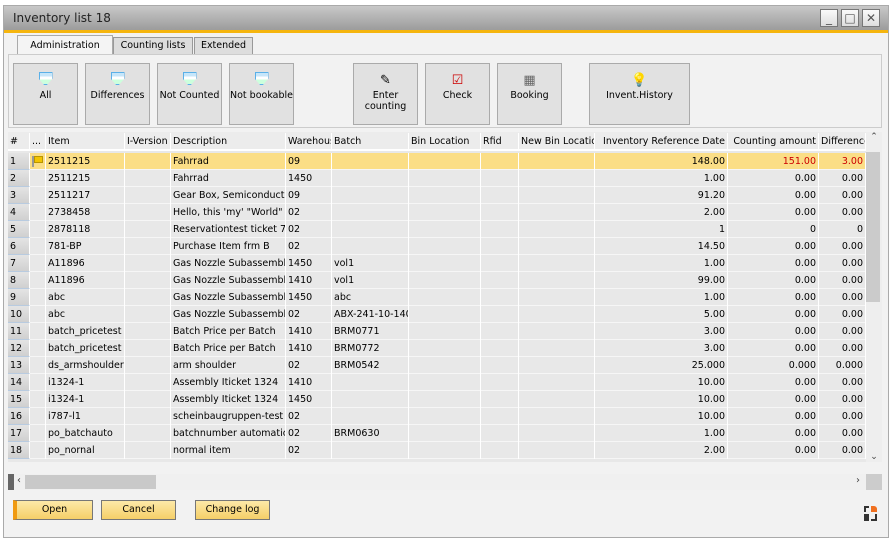  What do you see at coordinates (500, 141) in the screenshot?
I see `column-header-rfid: Rfid` at bounding box center [500, 141].